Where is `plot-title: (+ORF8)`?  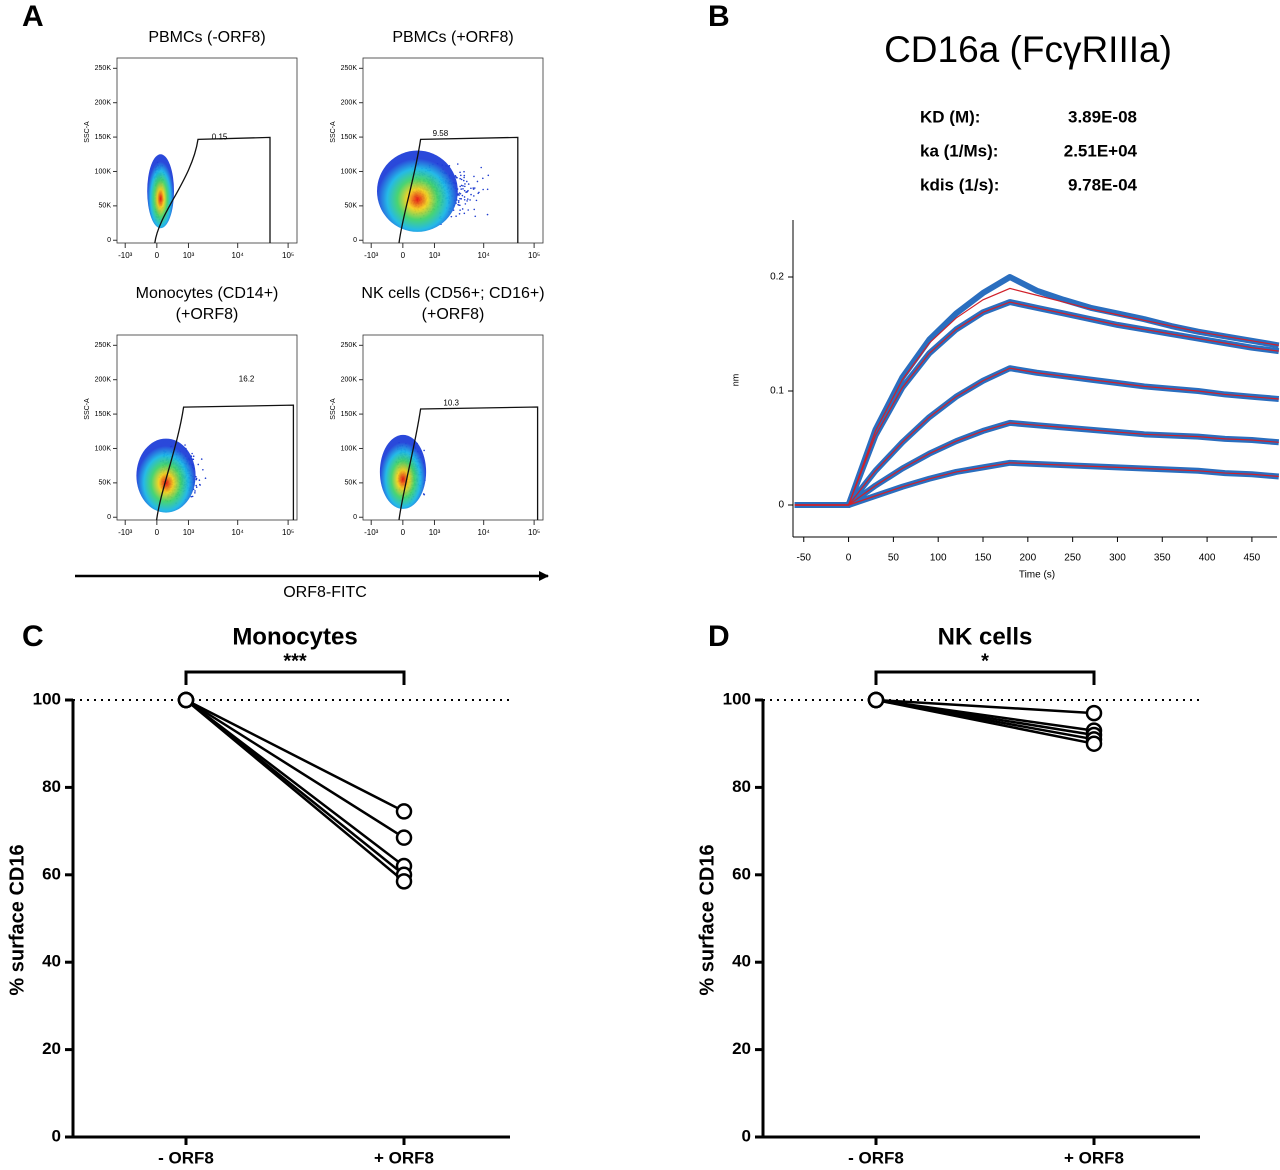 plot-title: (+ORF8) is located at coordinates (453, 314).